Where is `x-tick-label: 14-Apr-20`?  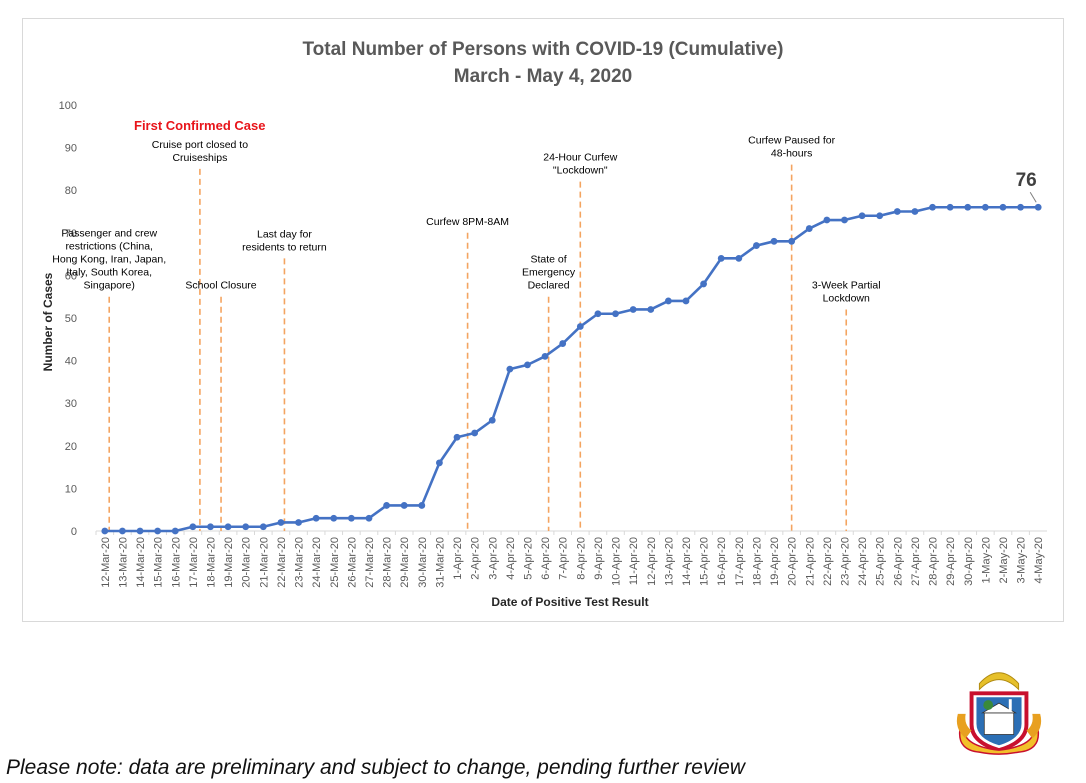
x-tick-label: 14-Apr-20 is located at coordinates (687, 561).